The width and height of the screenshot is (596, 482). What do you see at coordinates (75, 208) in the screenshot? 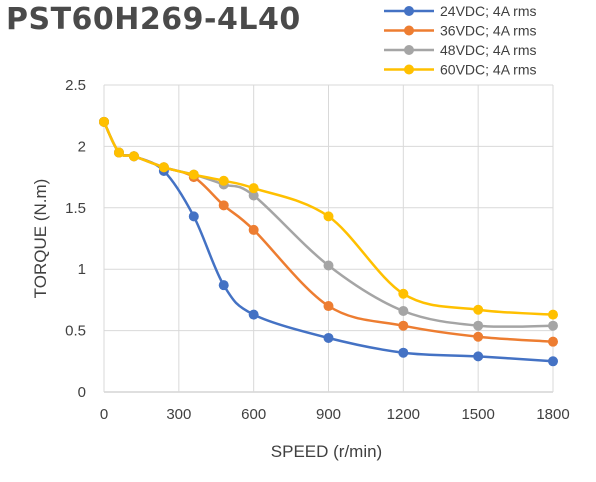
I see `y-tick-label: 1.5` at bounding box center [75, 208].